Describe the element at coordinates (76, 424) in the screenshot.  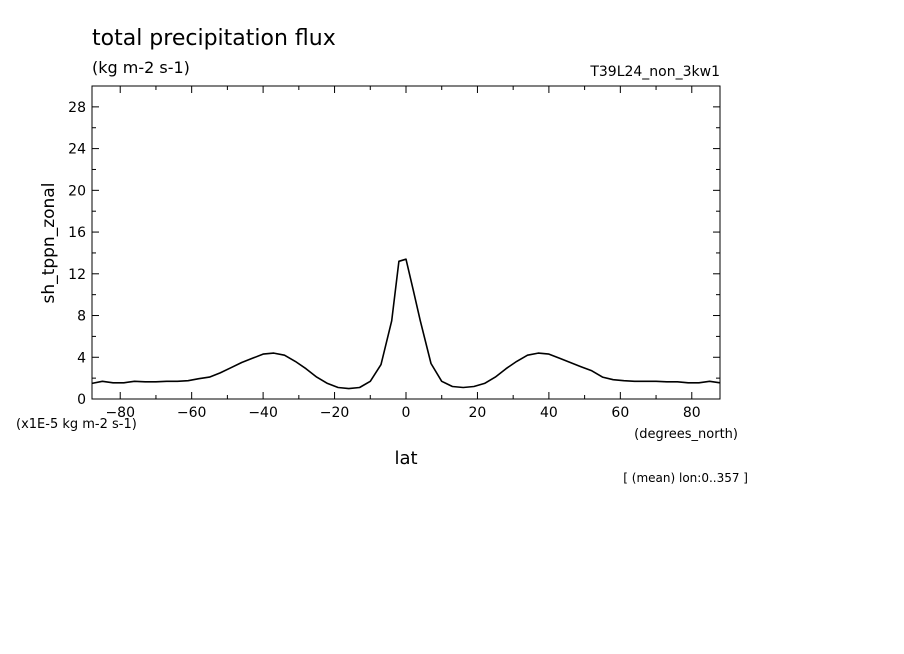
I see `y-axis-units: (x1E-5 kg m-2 s-1)` at that location.